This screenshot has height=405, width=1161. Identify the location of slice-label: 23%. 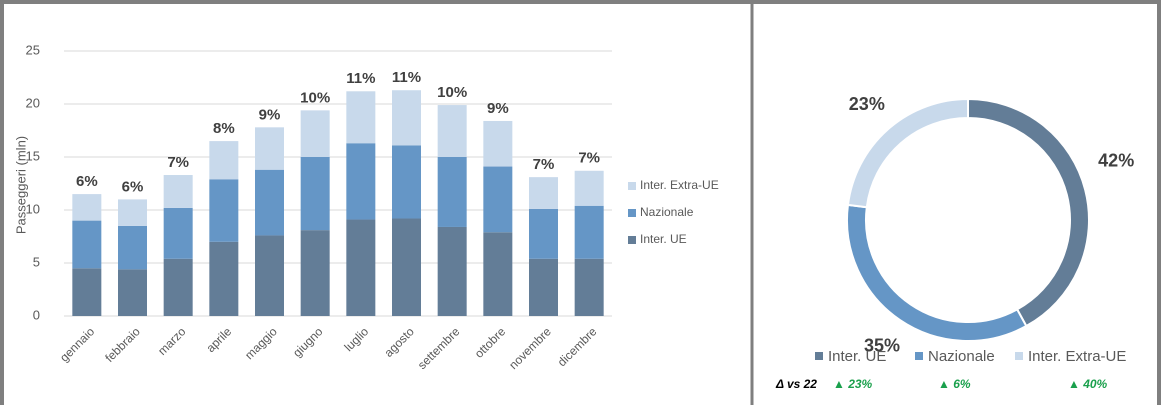
(867, 104).